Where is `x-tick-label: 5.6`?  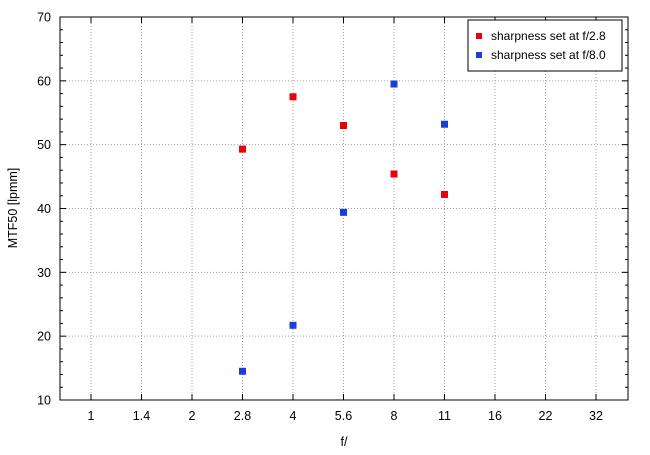
x-tick-label: 5.6 is located at coordinates (343, 416).